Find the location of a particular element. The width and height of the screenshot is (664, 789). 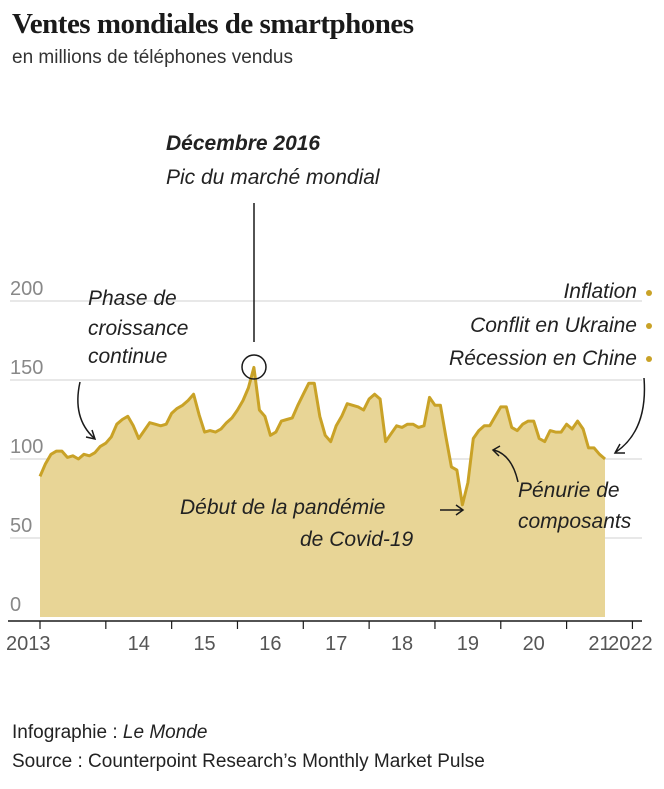

growth-arrow is located at coordinates (86, 410).